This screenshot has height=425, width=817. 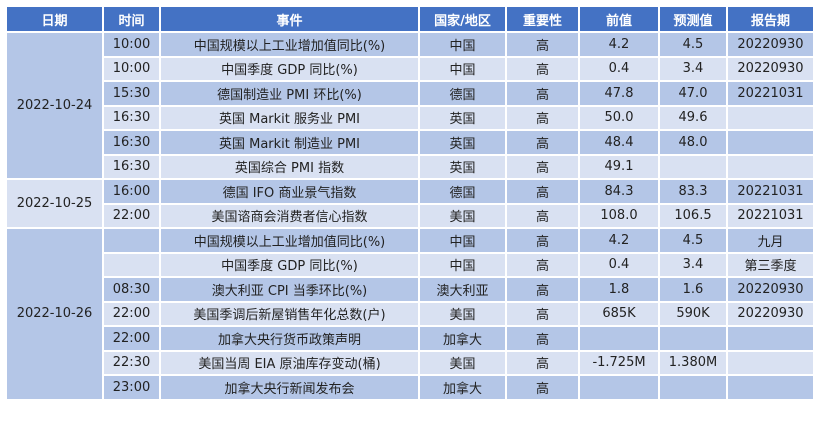 What do you see at coordinates (542, 19) in the screenshot?
I see `header-importance: 重要性` at bounding box center [542, 19].